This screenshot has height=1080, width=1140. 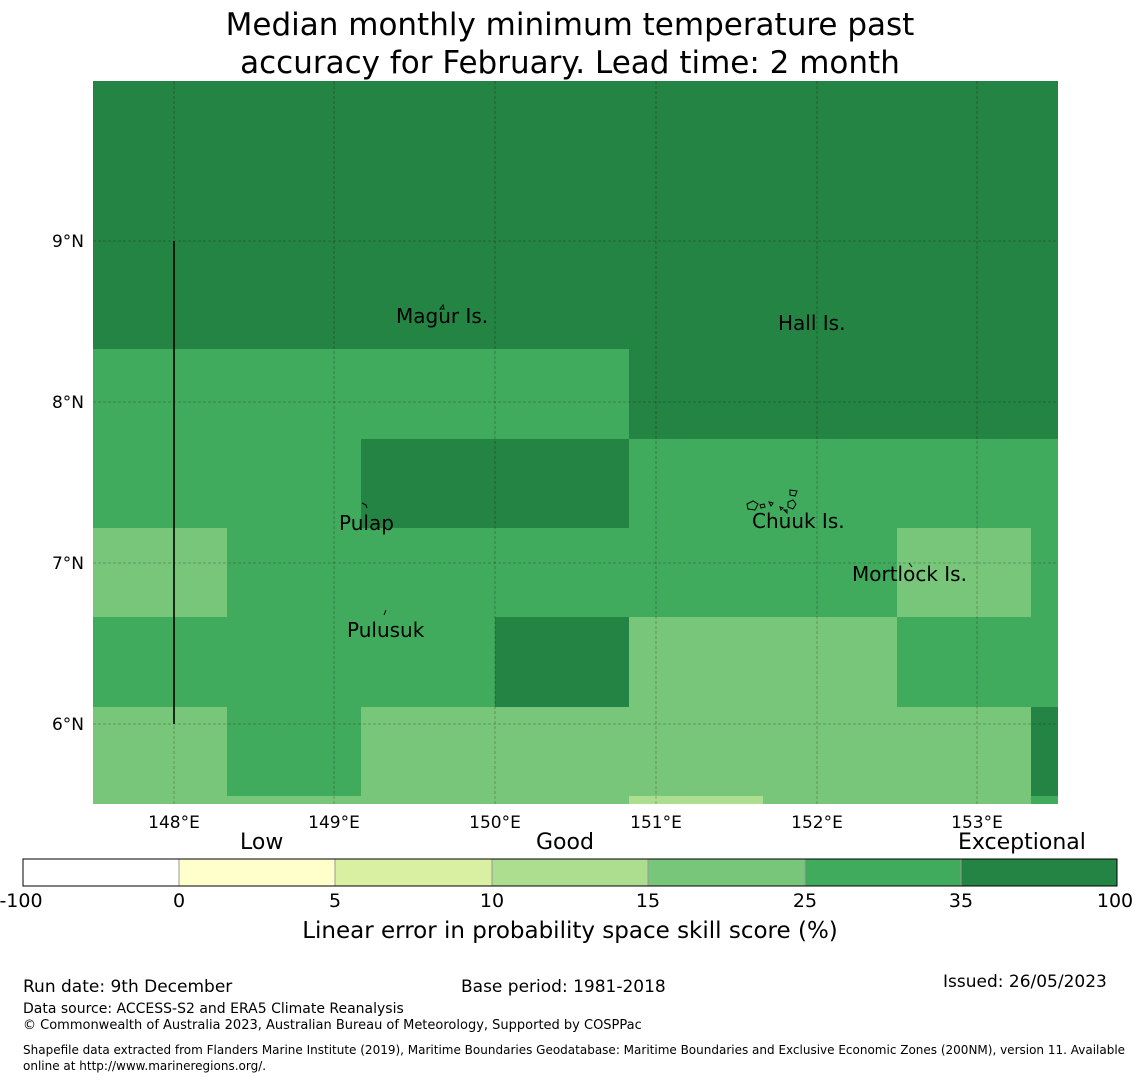 I want to click on lon-tick-label: 152°E, so click(x=817, y=823).